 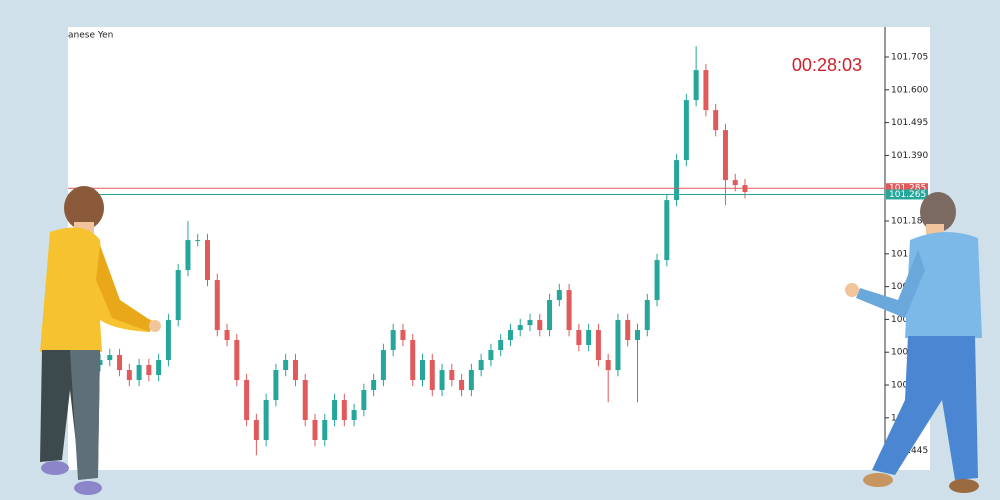 I want to click on timer: 00:28:03, so click(x=827, y=65).